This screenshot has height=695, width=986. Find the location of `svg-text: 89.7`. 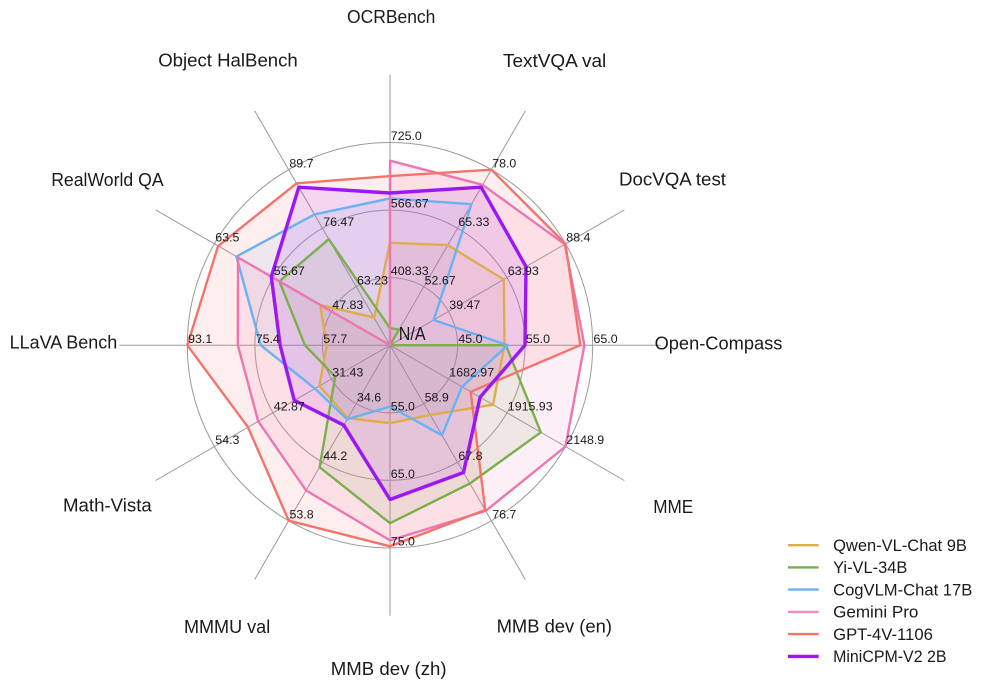

svg-text: 89.7 is located at coordinates (301, 163).